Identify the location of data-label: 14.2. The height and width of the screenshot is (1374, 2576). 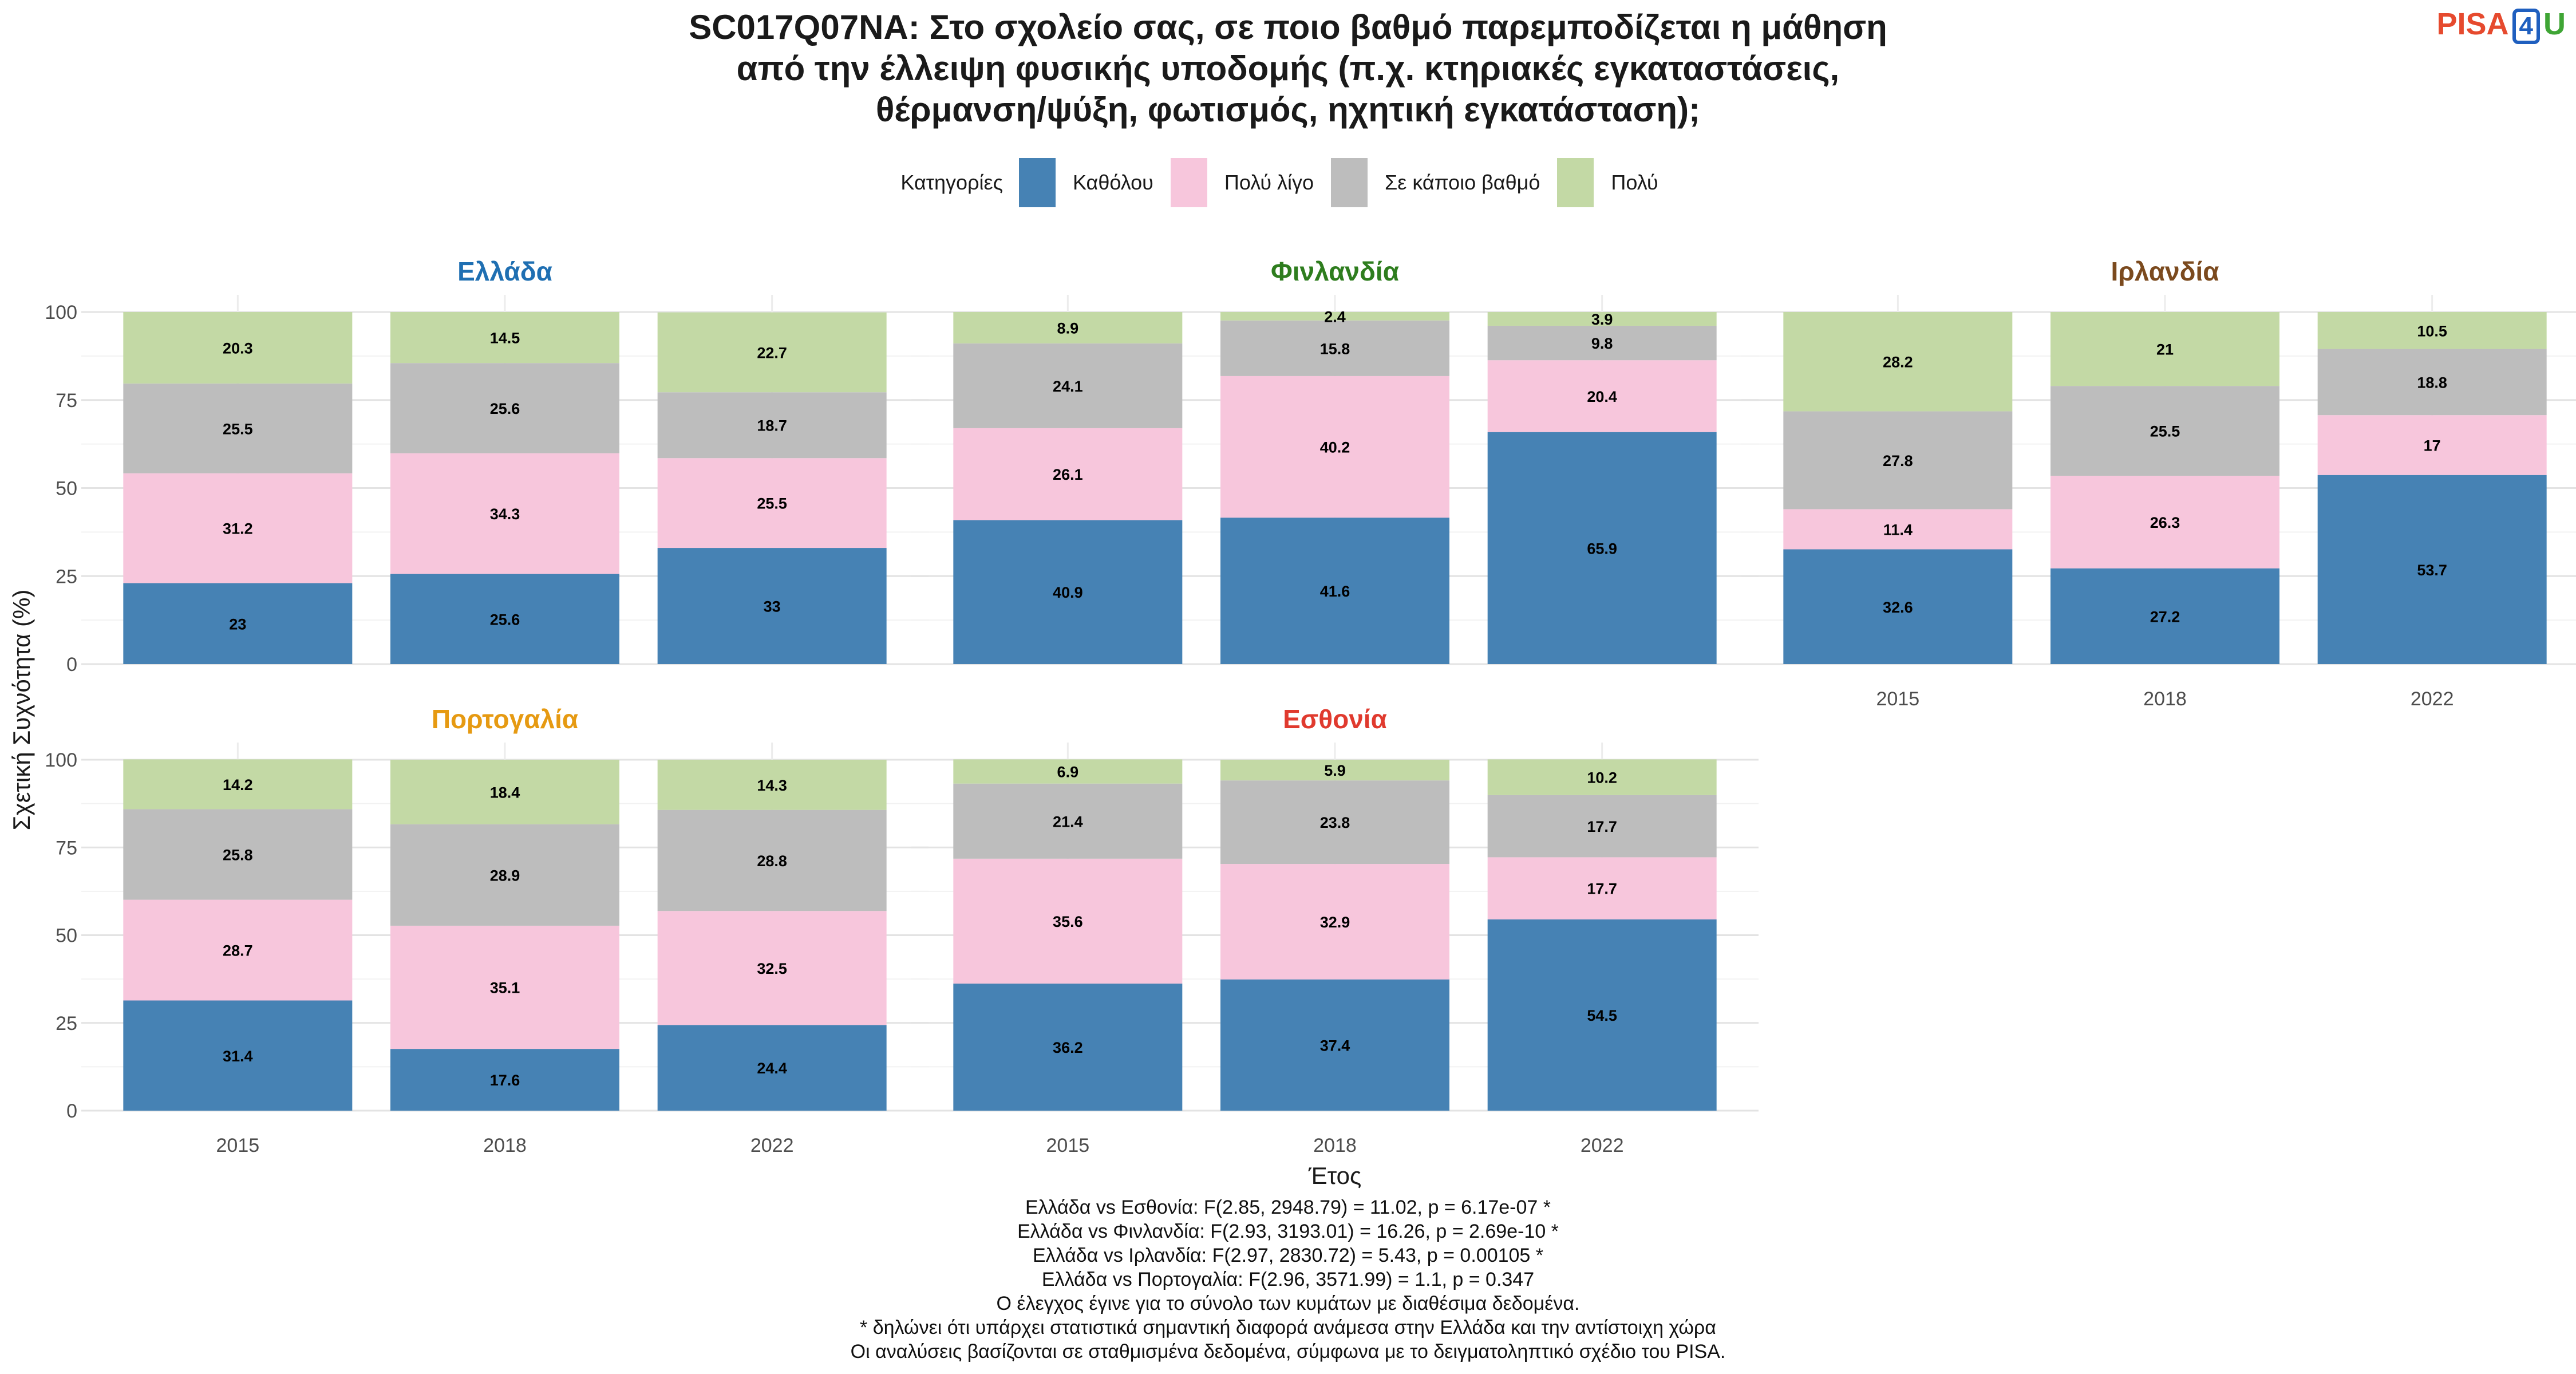
(238, 784).